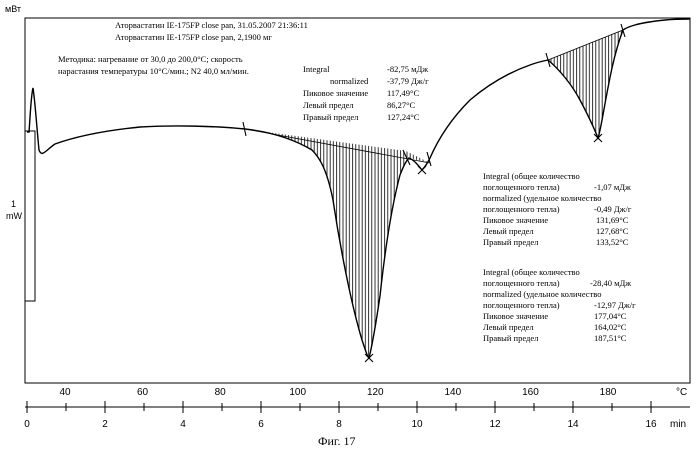 This screenshot has height=458, width=699. What do you see at coordinates (608, 392) in the screenshot?
I see `temperature-tick-label: 180` at bounding box center [608, 392].